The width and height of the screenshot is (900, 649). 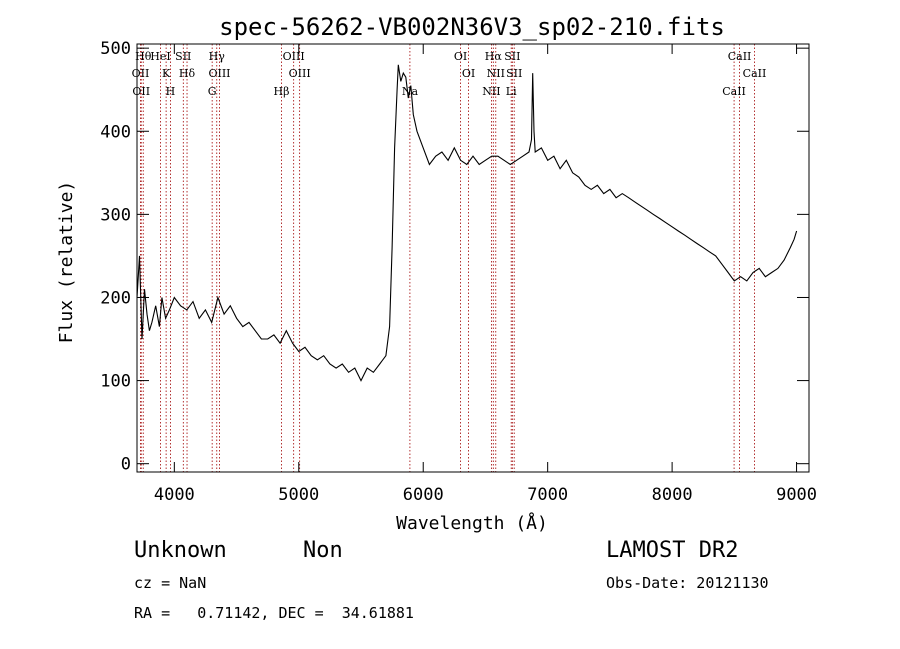 I want to click on spectral-line-label: K, so click(x=166, y=73).